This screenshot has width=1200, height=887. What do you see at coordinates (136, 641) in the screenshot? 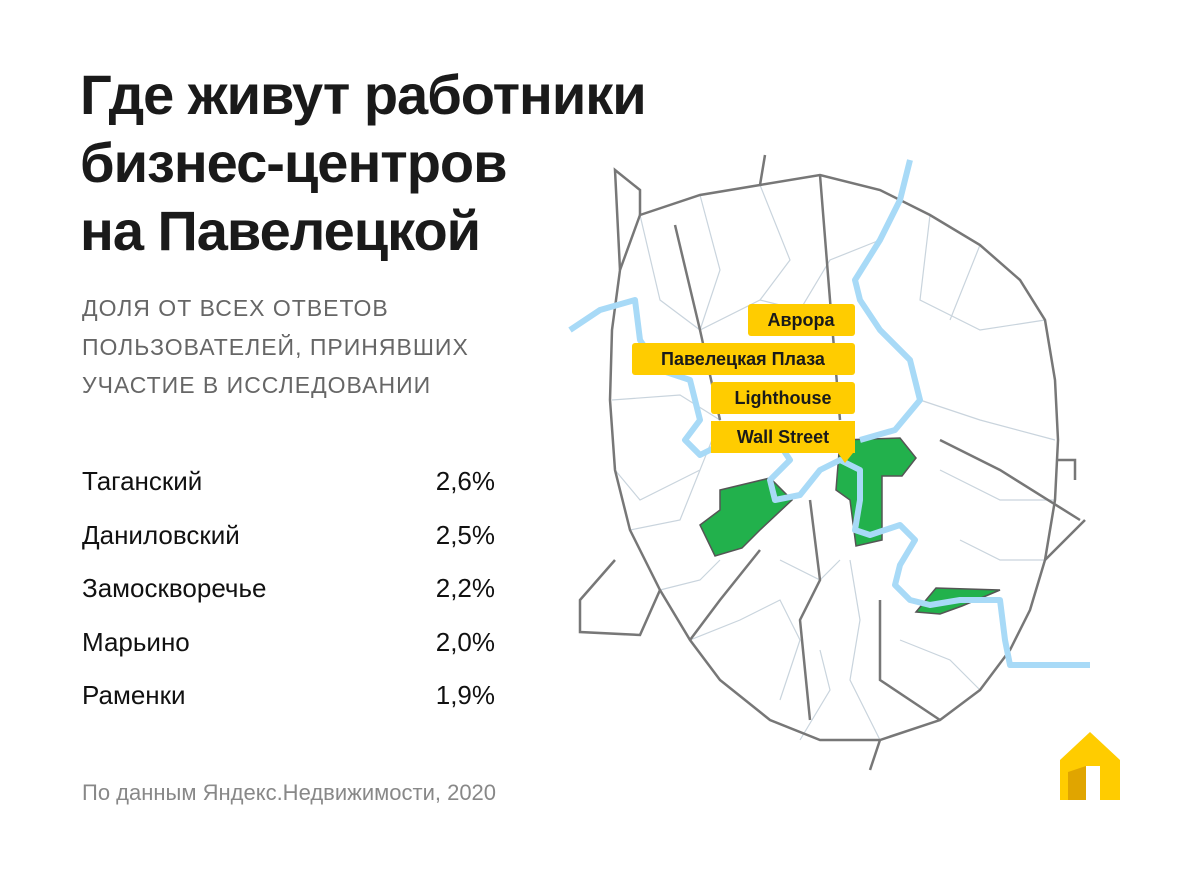
I see `district-name: Марьино` at bounding box center [136, 641].